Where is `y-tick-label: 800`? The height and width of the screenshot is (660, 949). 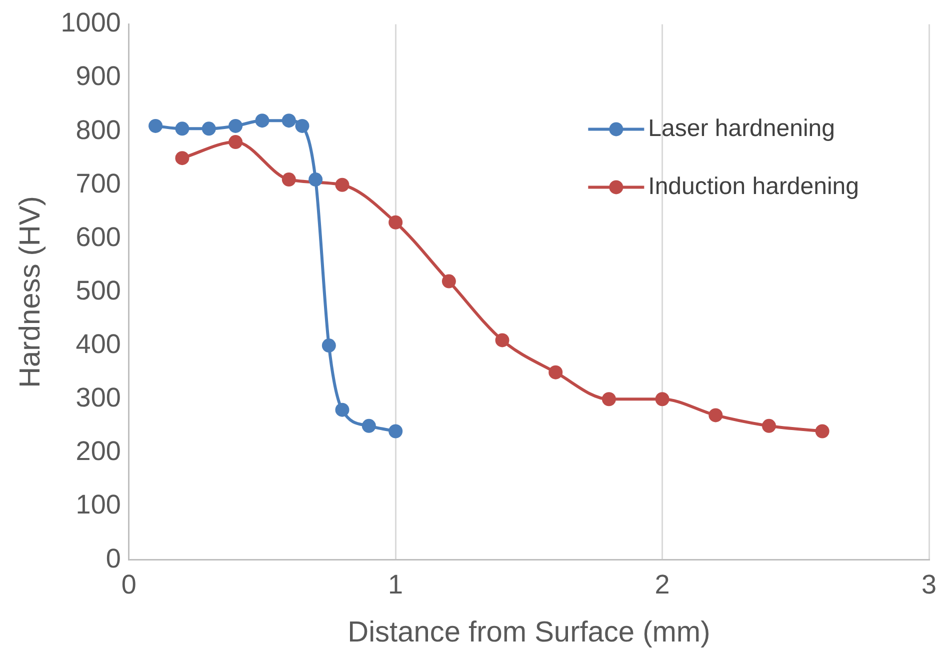 y-tick-label: 800 is located at coordinates (98, 129).